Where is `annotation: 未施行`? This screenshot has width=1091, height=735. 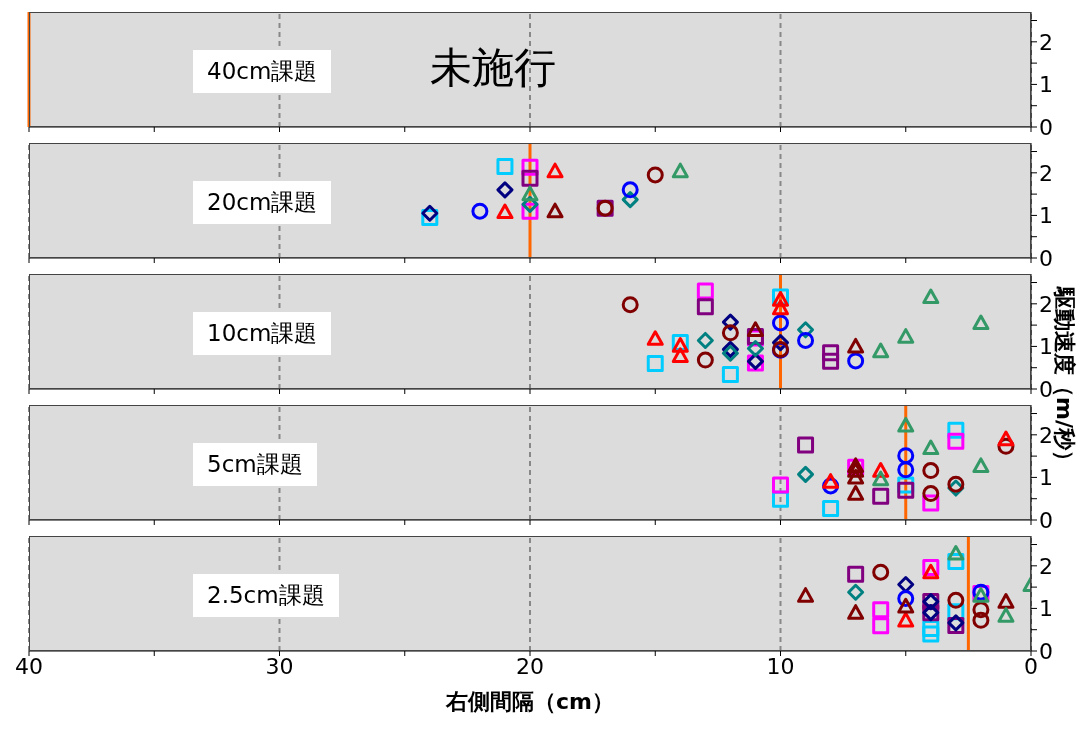
annotation: 未施行 is located at coordinates (493, 67).